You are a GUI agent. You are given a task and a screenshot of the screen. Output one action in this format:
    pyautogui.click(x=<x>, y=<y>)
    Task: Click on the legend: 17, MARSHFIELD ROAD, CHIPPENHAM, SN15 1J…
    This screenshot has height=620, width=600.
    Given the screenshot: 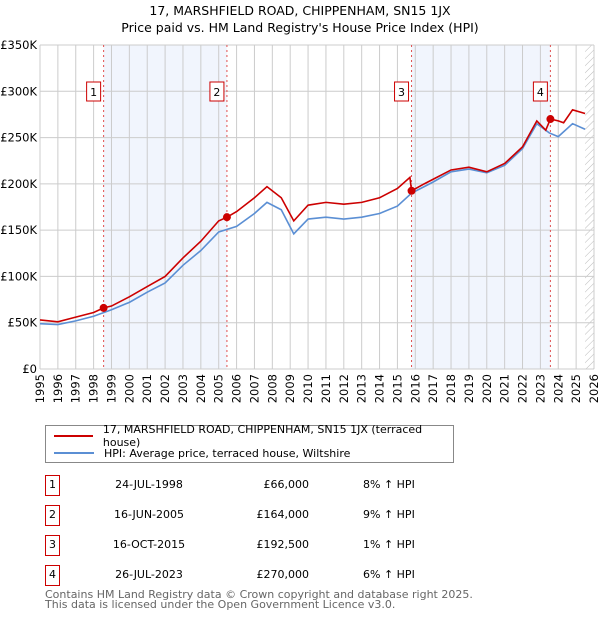 What is the action you would take?
    pyautogui.click(x=249, y=443)
    